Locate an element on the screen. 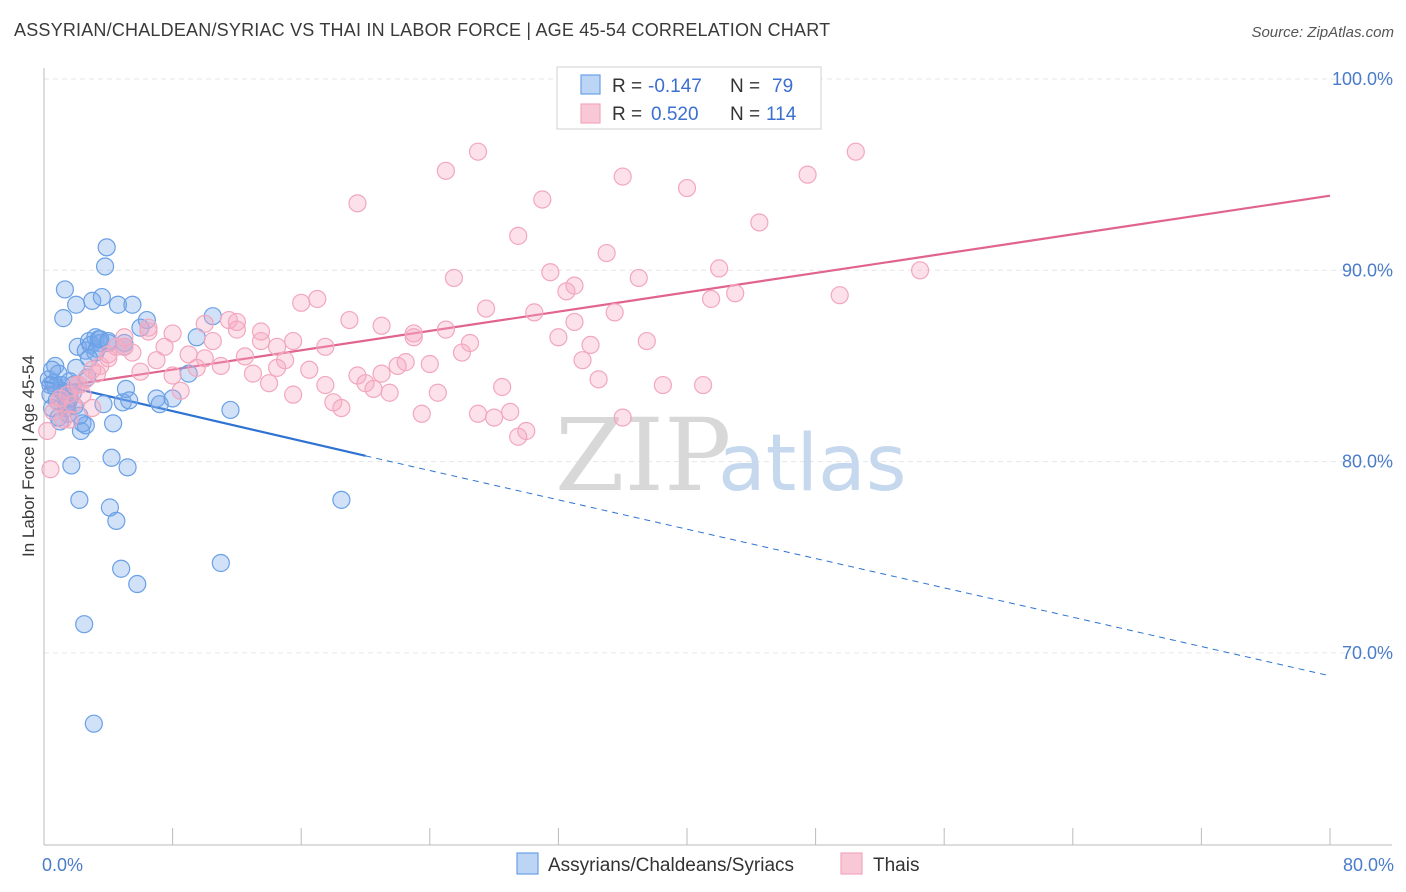 The height and width of the screenshot is (892, 1406). series-legend: Assyrians/Chaldeans/Syriacs Thais is located at coordinates (717, 864).